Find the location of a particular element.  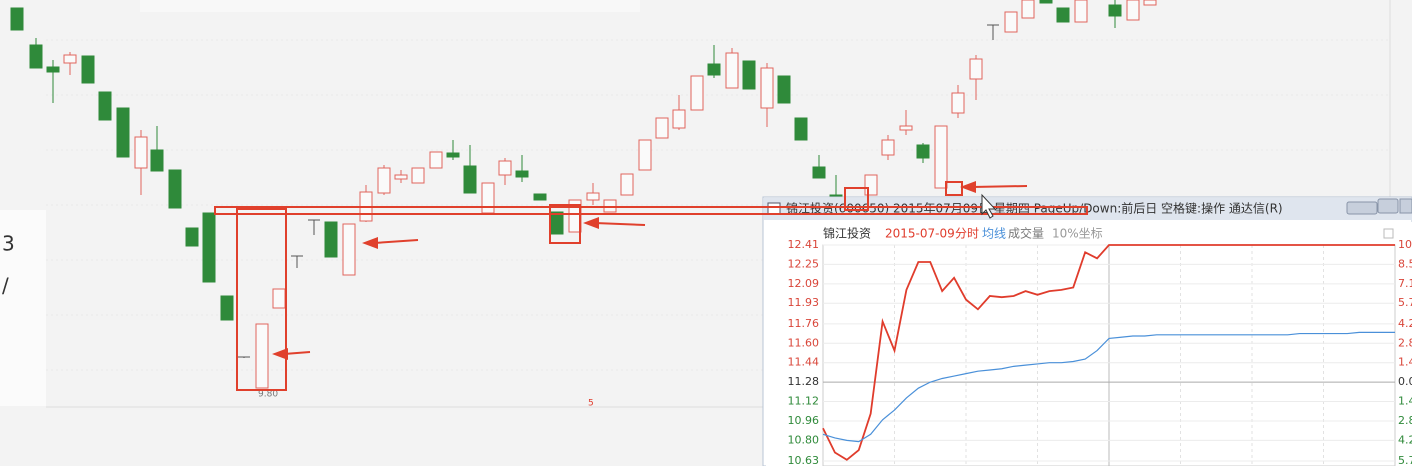

maximize-button is located at coordinates (1388, 206).